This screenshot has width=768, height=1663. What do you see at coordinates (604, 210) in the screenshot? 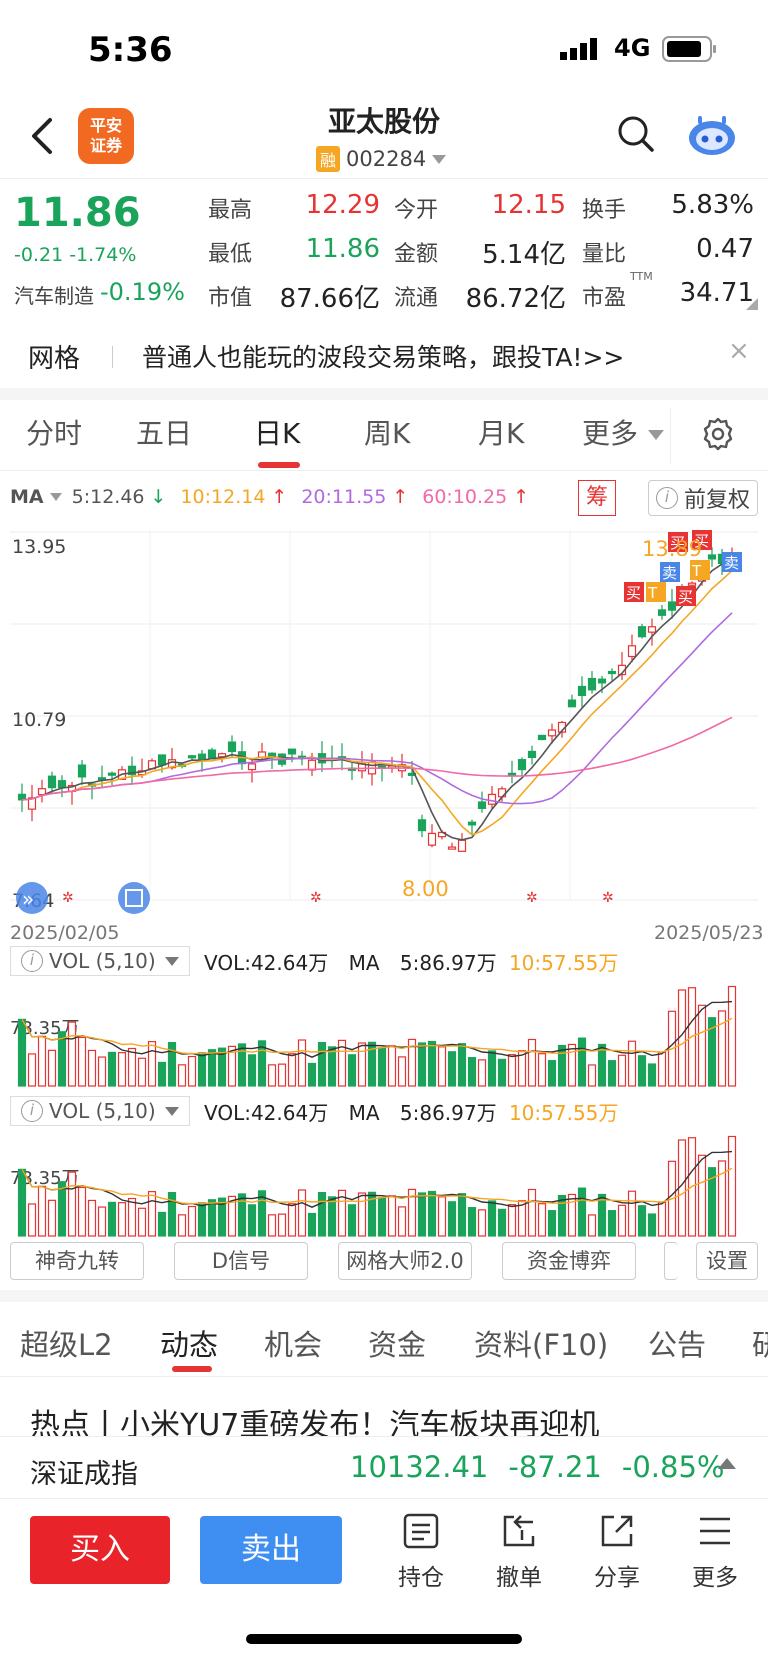
I see `turnover-label: 换手` at bounding box center [604, 210].